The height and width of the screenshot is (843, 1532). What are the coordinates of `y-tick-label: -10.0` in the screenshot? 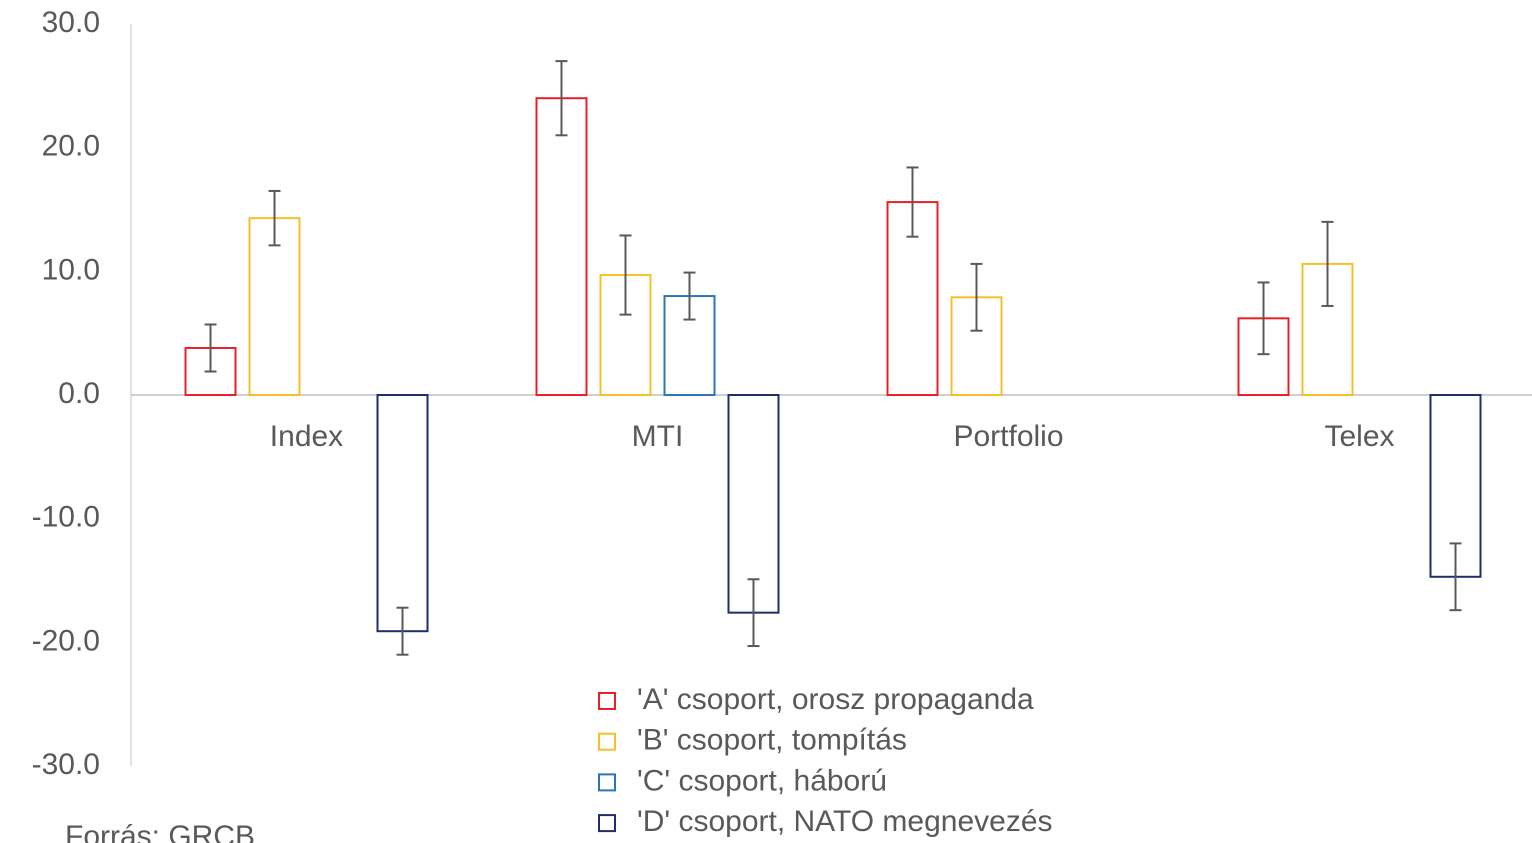 It's located at (66, 517).